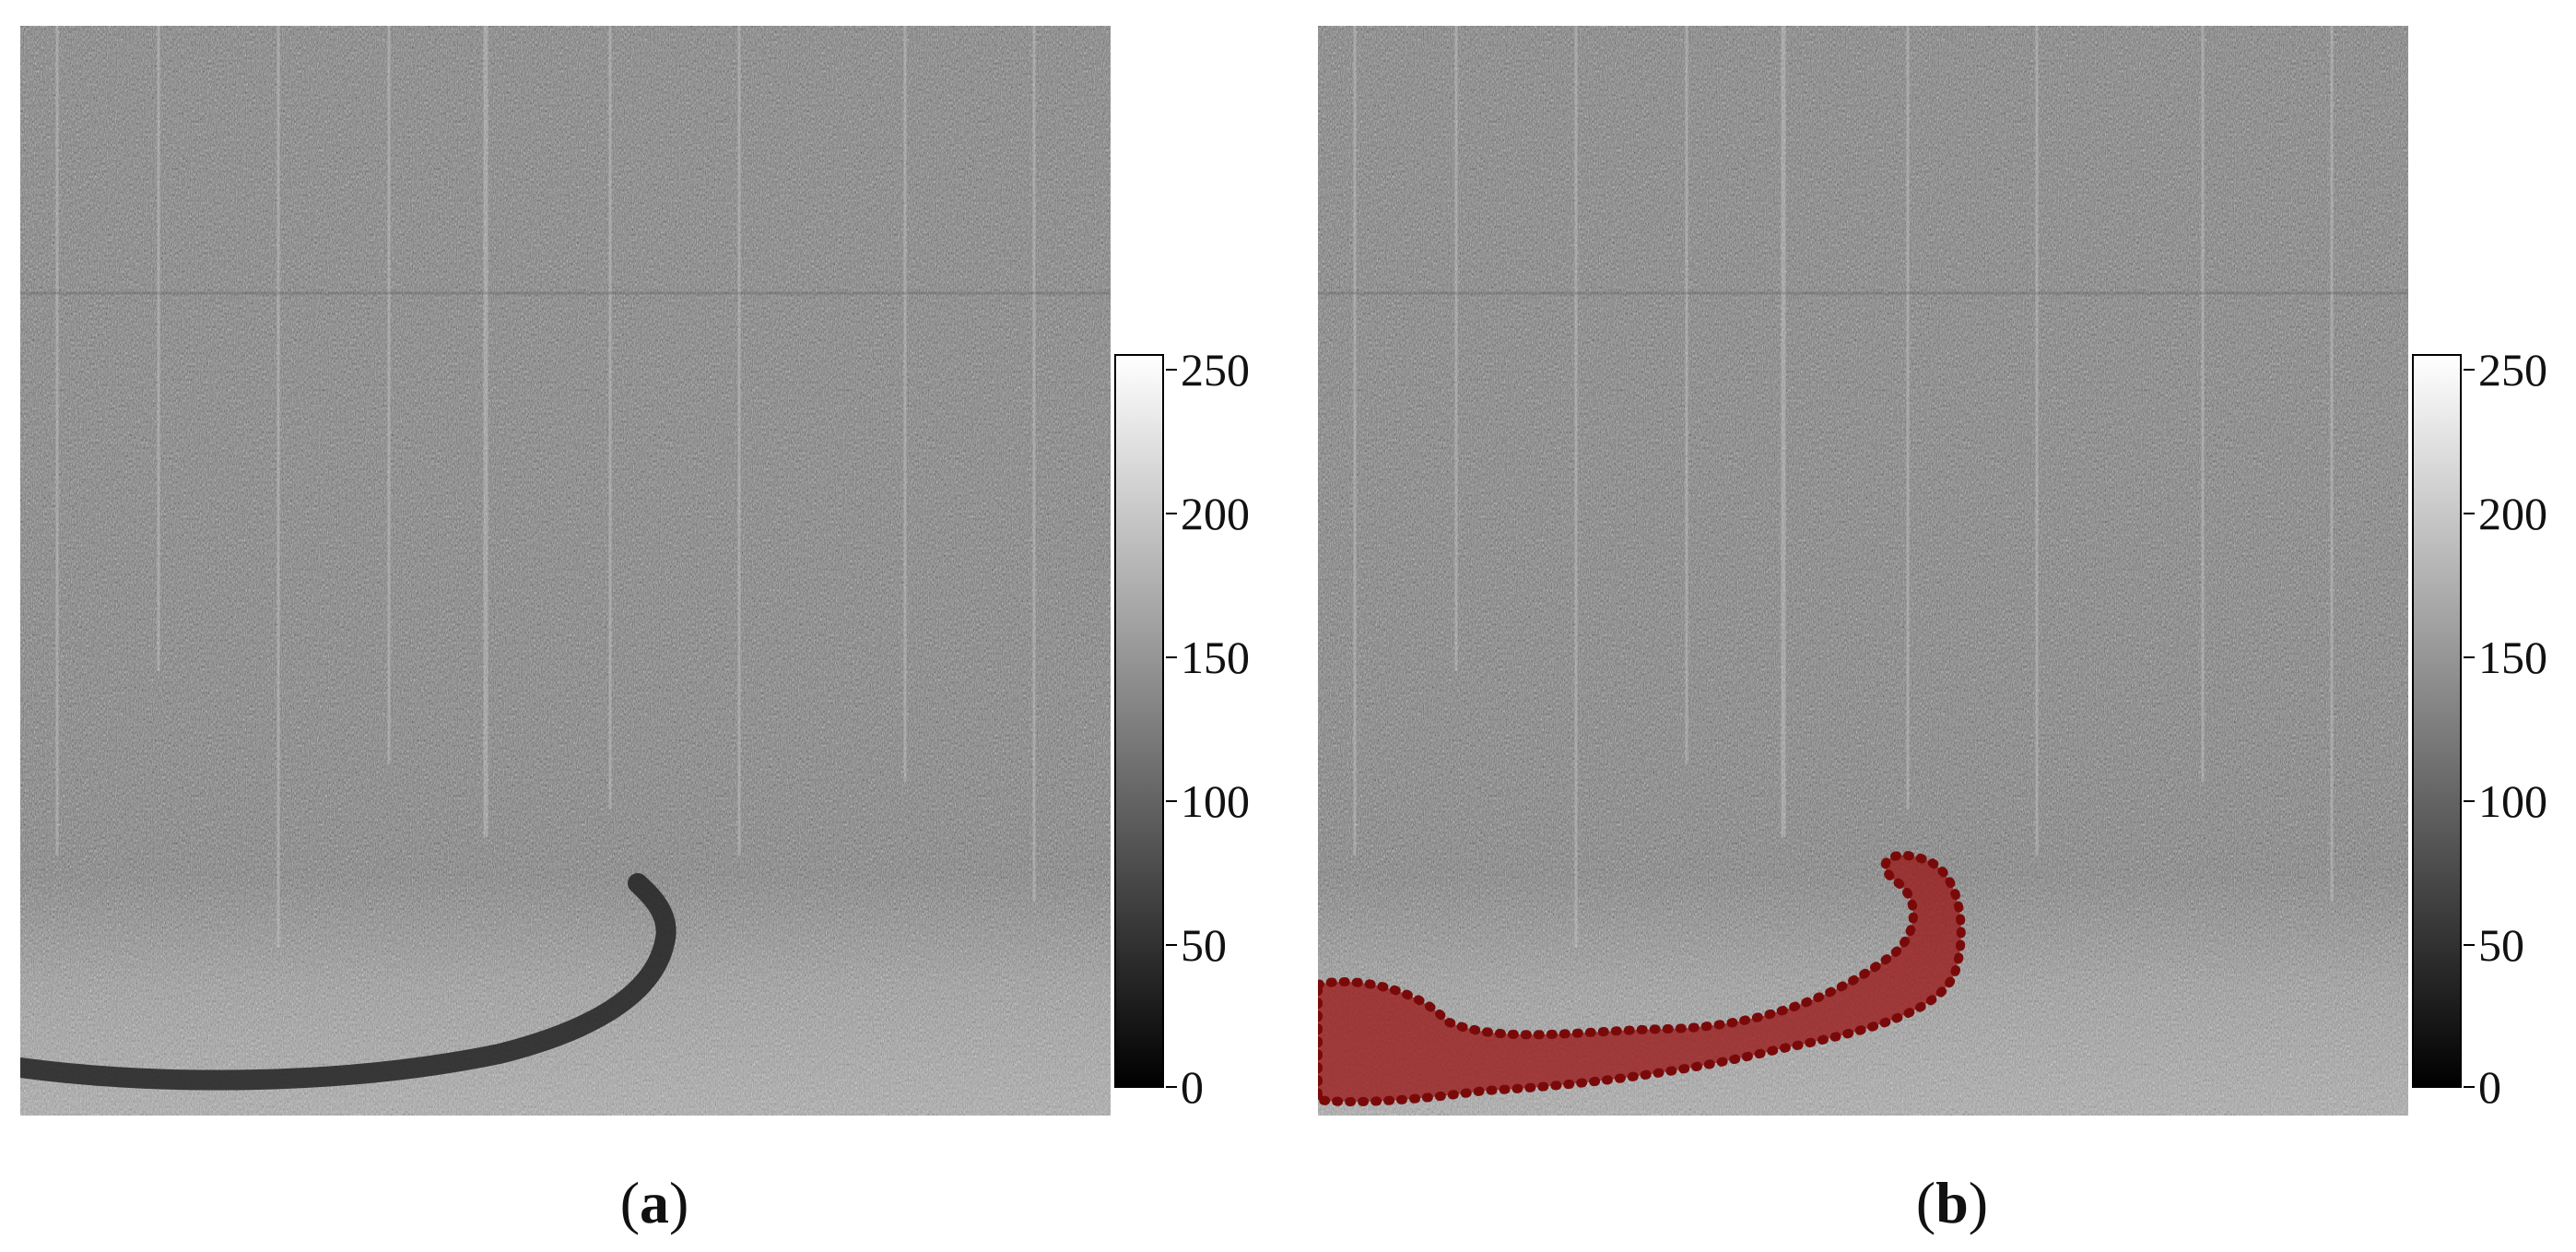  I want to click on caption-letter: b, so click(1952, 1202).